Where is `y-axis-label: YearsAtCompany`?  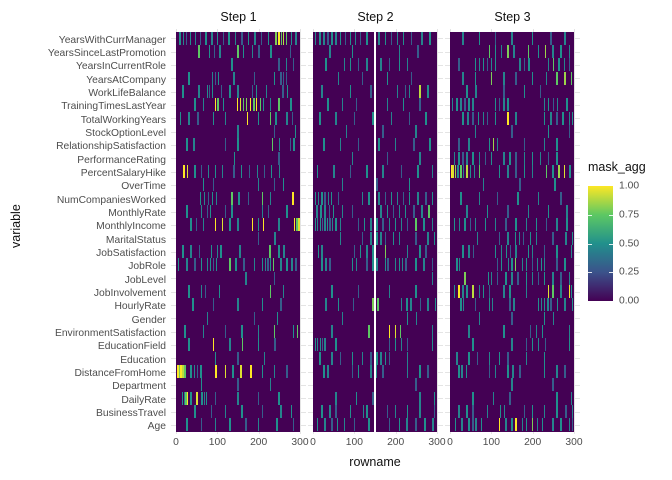
y-axis-label: YearsAtCompany is located at coordinates (126, 80).